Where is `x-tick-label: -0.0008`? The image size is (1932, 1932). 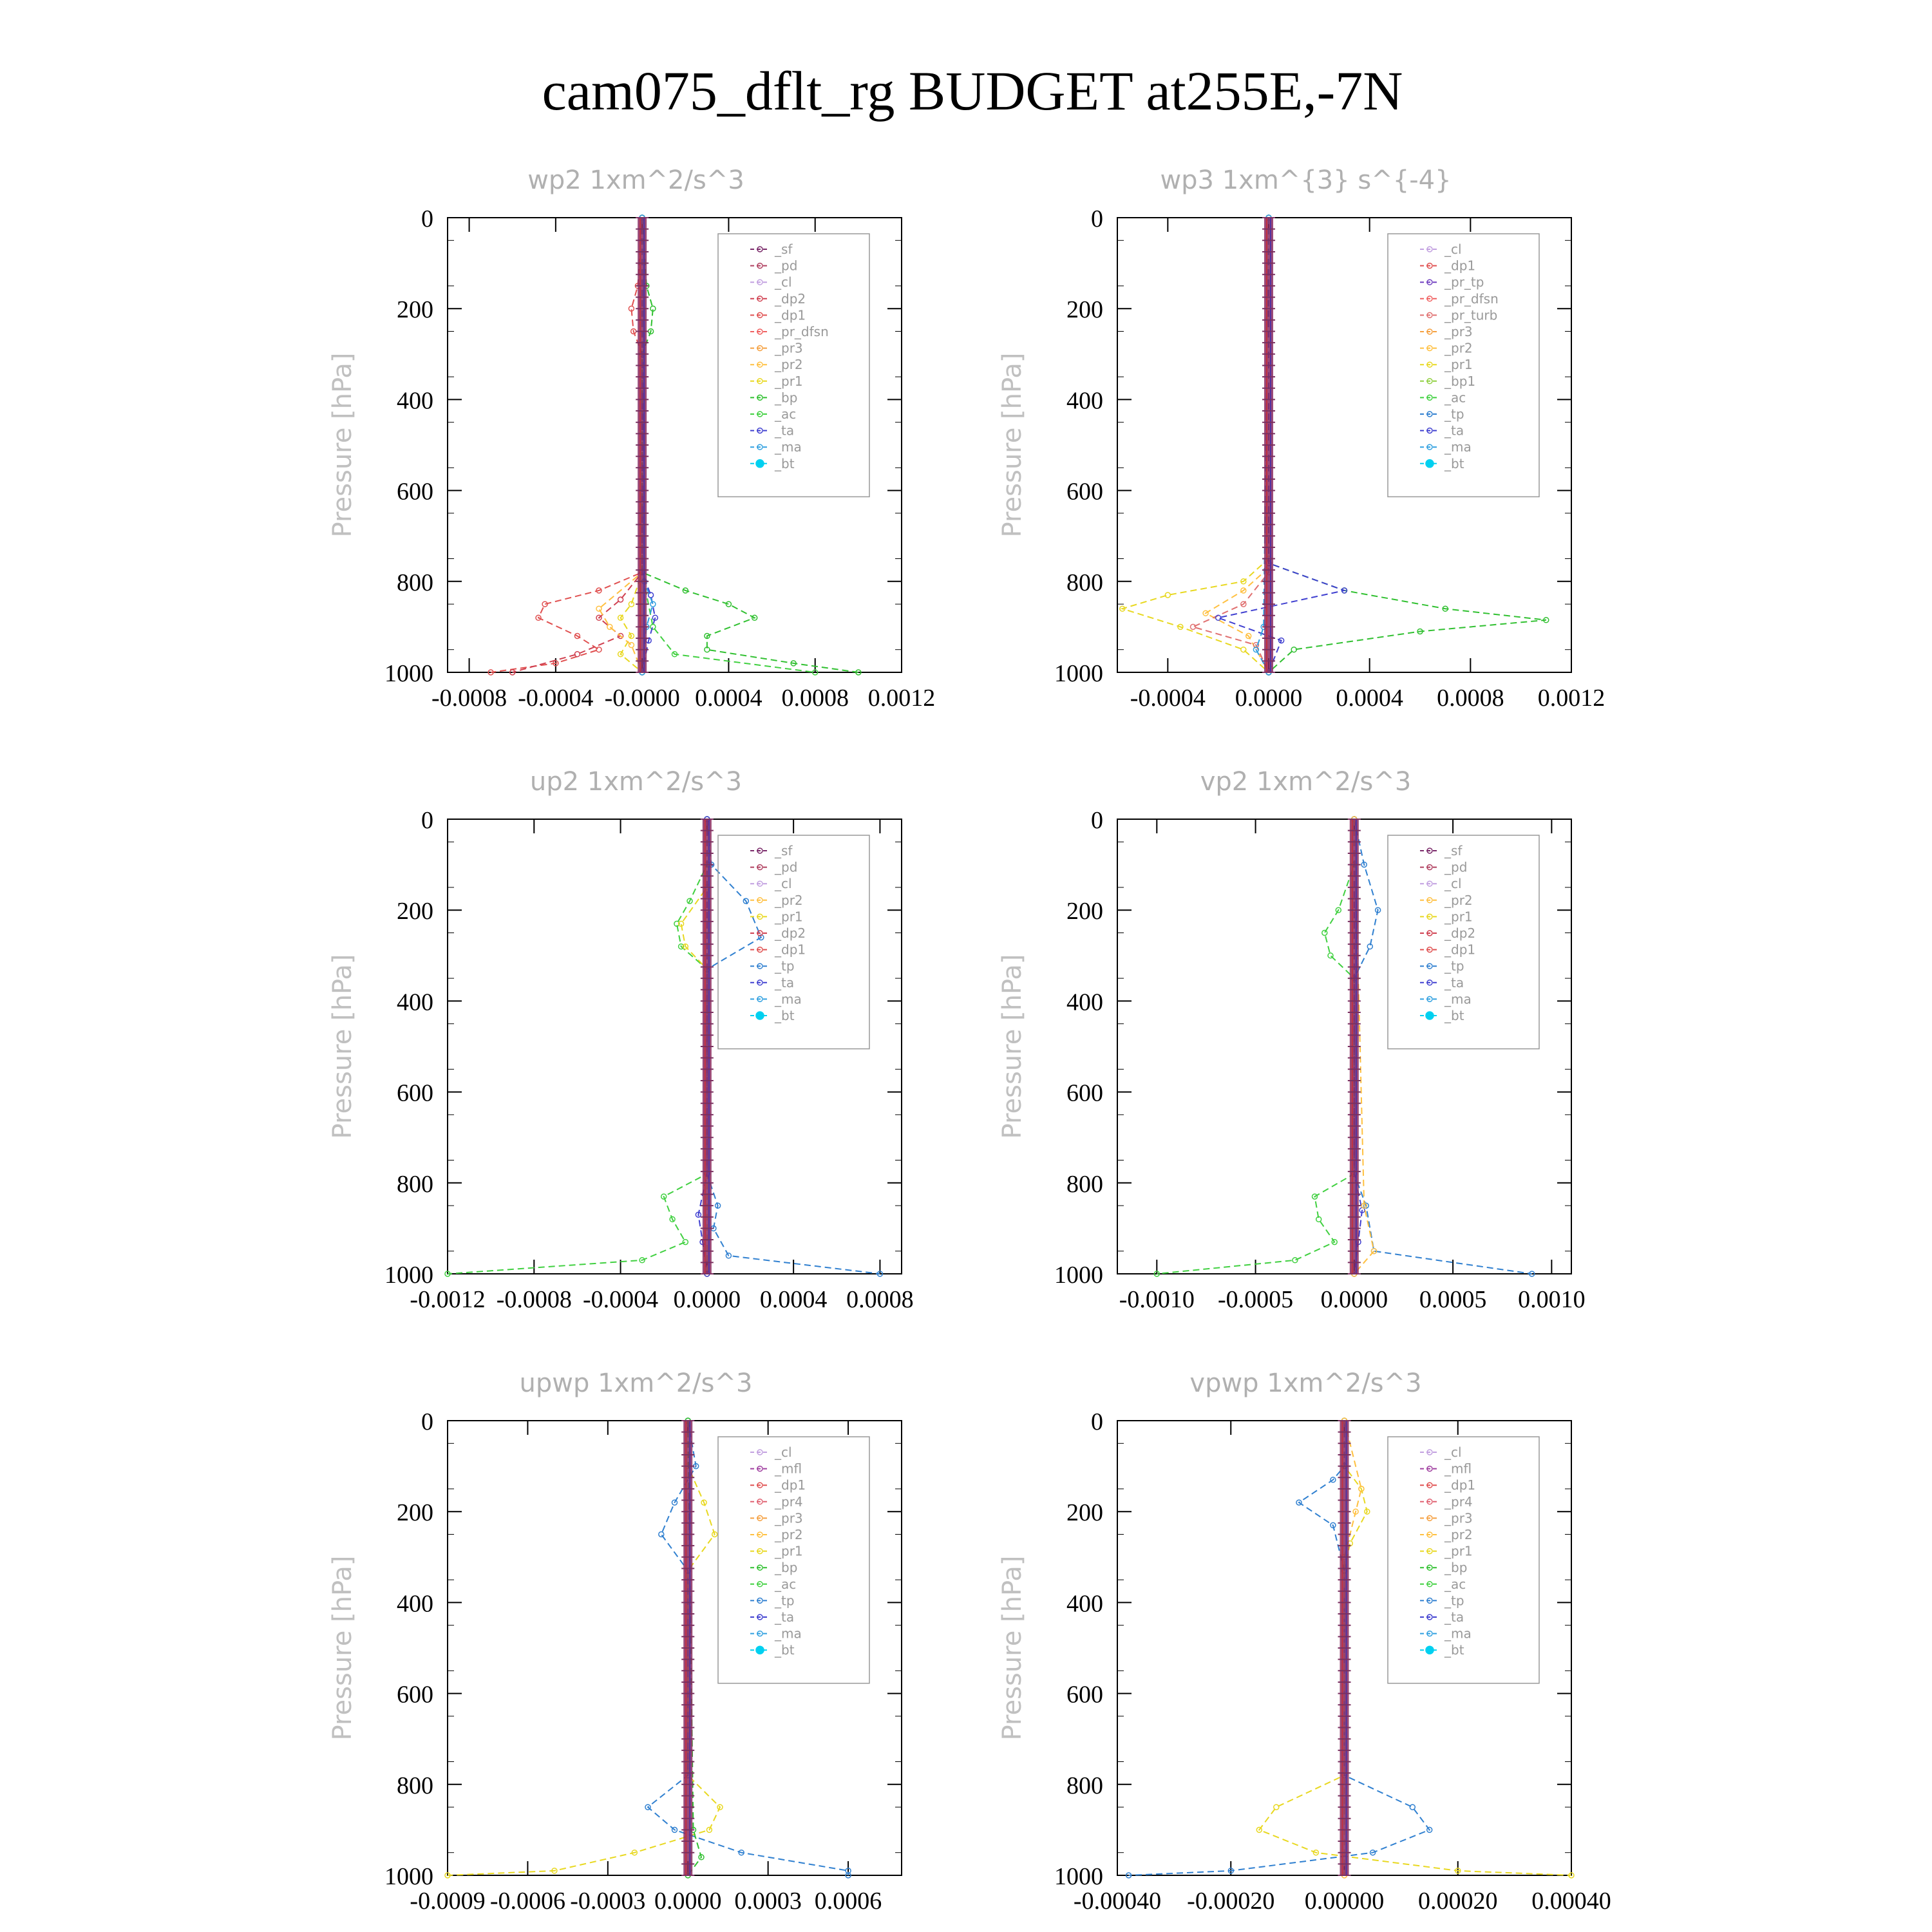 x-tick-label: -0.0008 is located at coordinates (469, 698).